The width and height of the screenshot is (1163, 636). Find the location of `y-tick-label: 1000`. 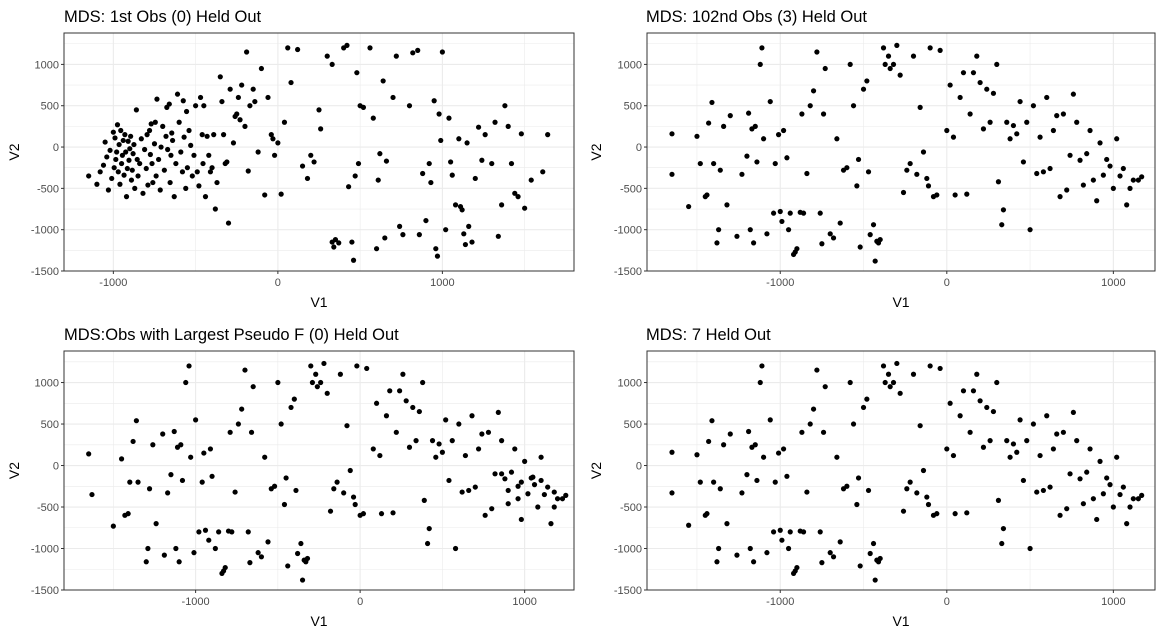

y-tick-label: 1000 is located at coordinates (47, 384).